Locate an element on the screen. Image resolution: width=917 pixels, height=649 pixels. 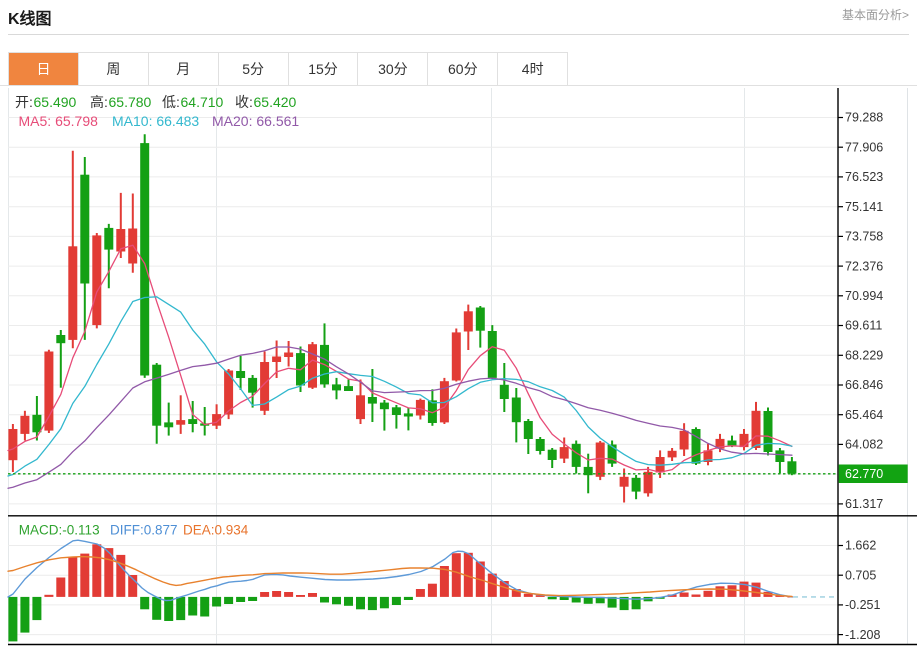
svg-text: 79.288 is located at coordinates (864, 118).